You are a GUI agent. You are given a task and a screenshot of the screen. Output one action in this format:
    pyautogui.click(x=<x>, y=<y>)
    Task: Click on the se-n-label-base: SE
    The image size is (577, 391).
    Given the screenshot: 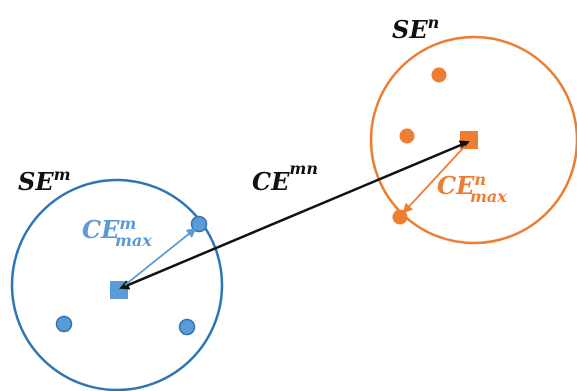 What is the action you would take?
    pyautogui.click(x=410, y=29)
    